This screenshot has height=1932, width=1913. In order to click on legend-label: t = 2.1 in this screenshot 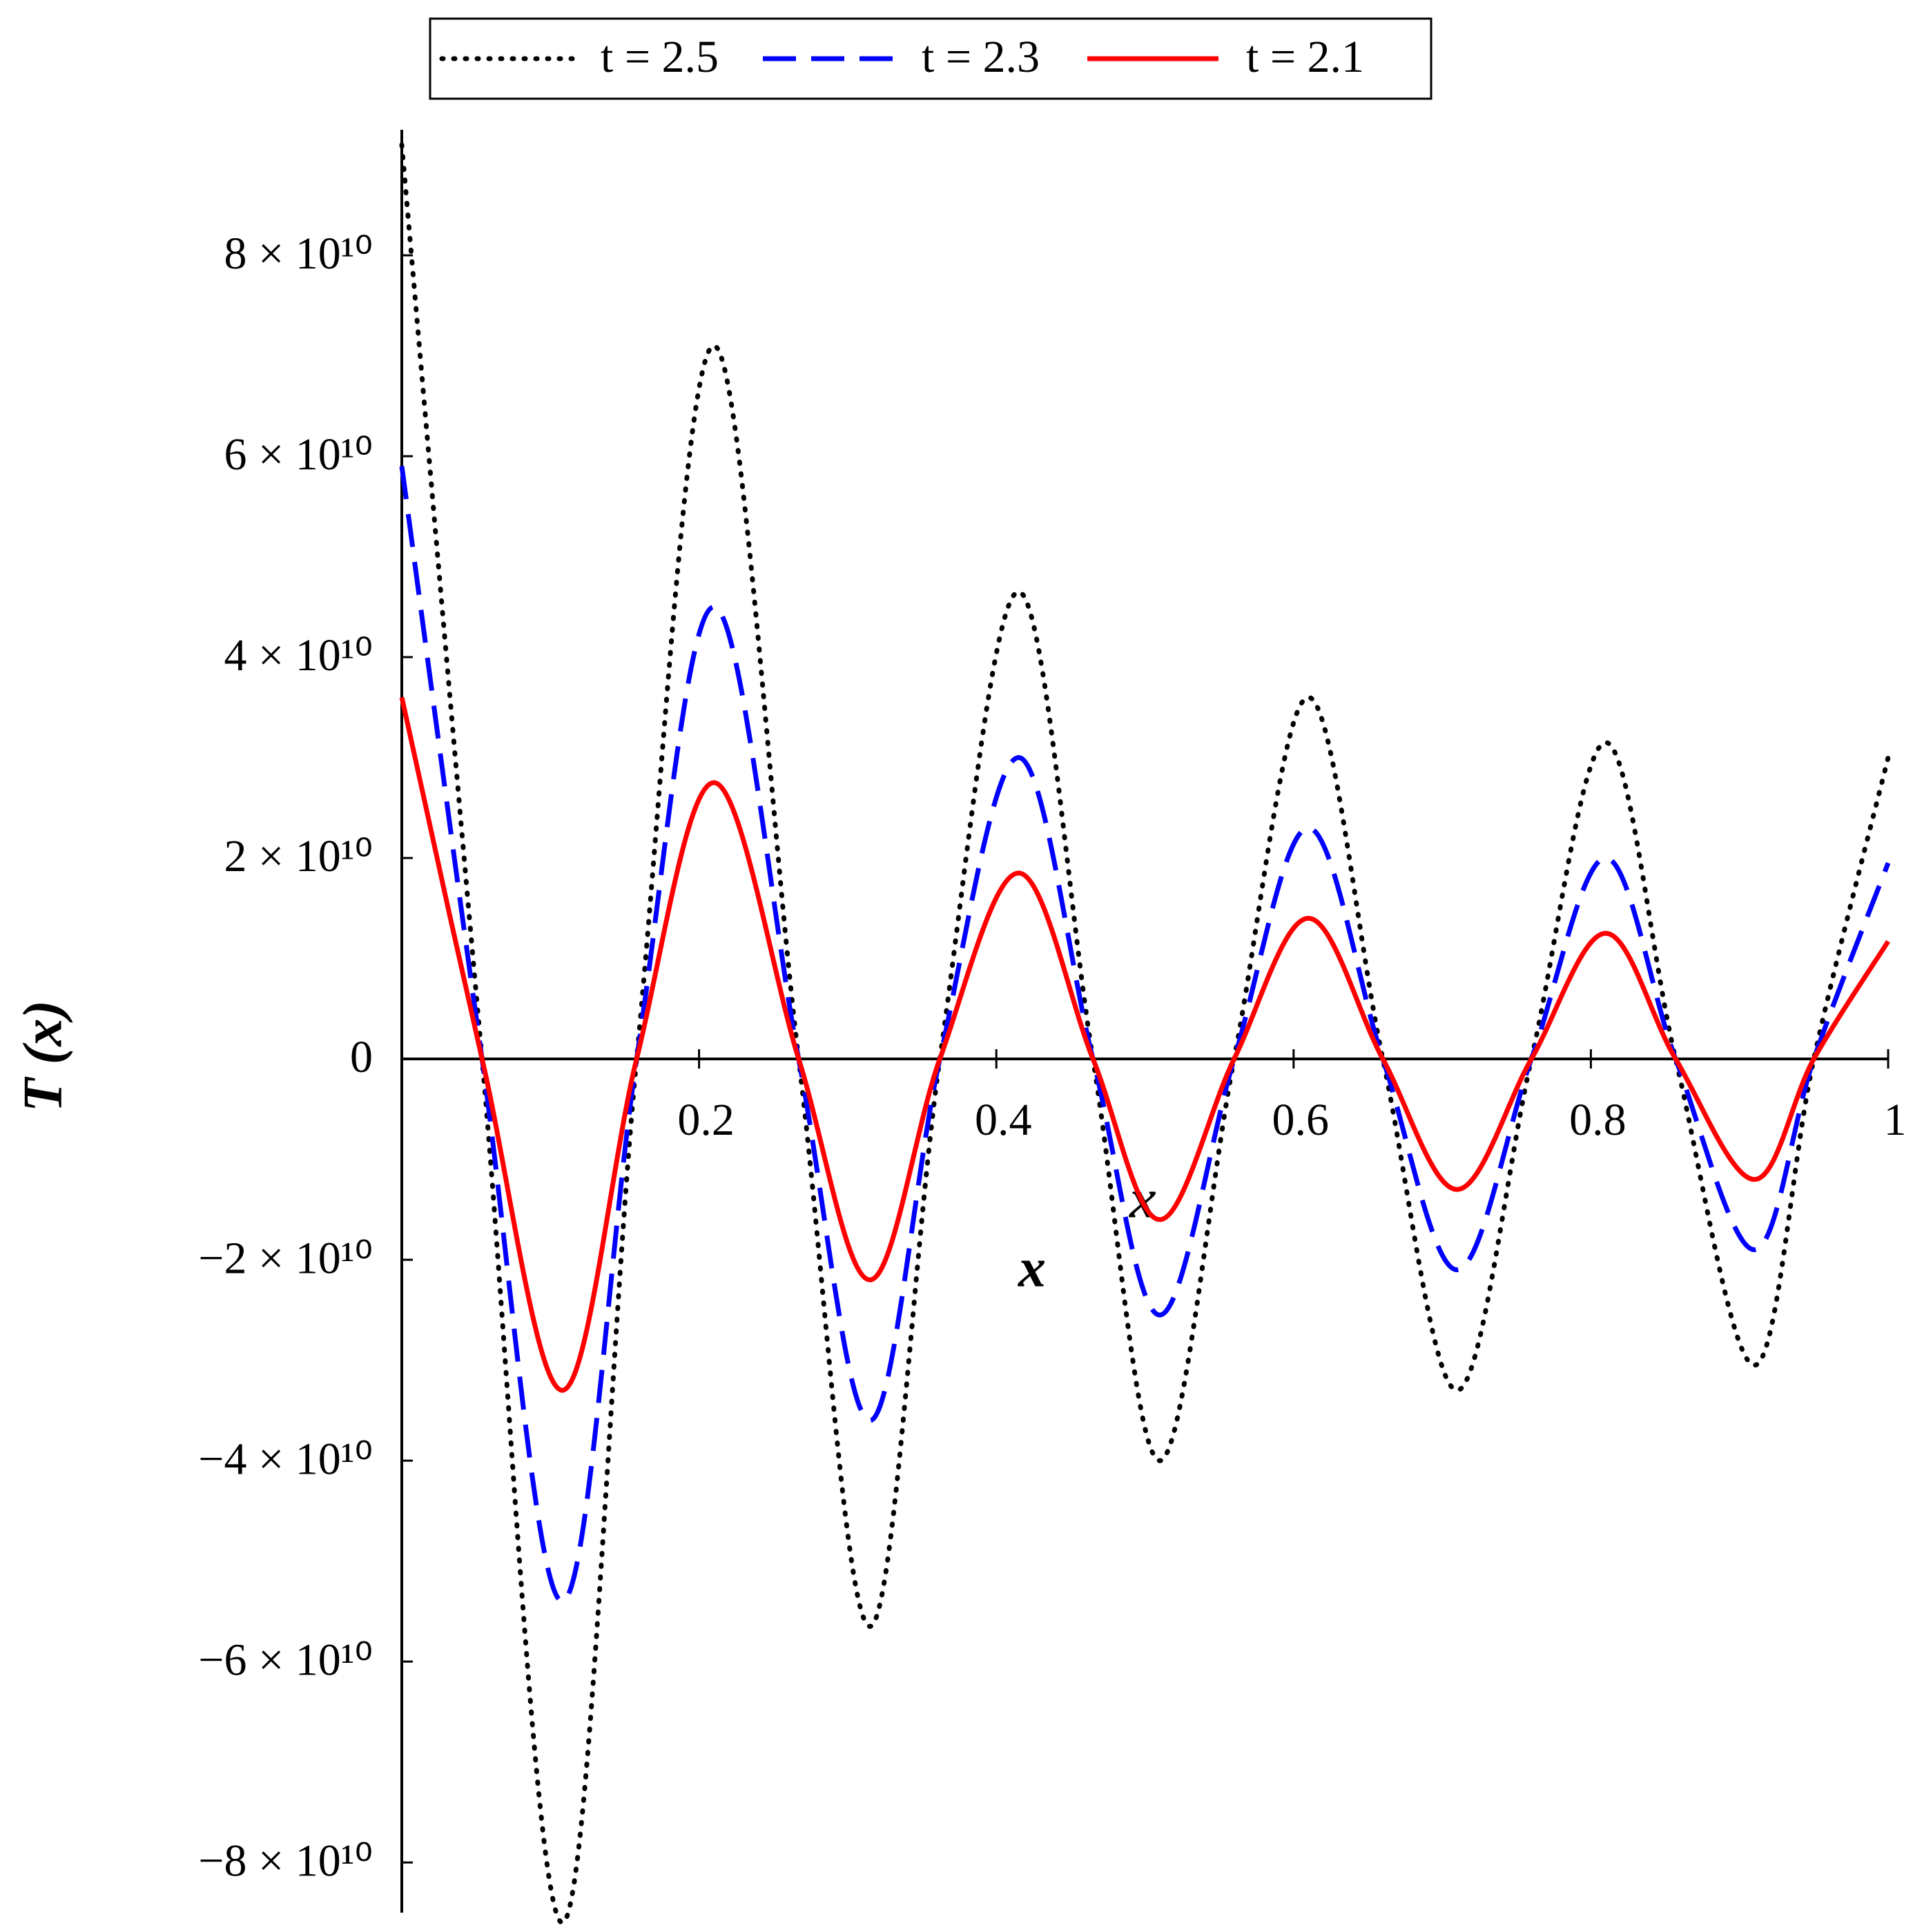, I will do `click(1305, 57)`.